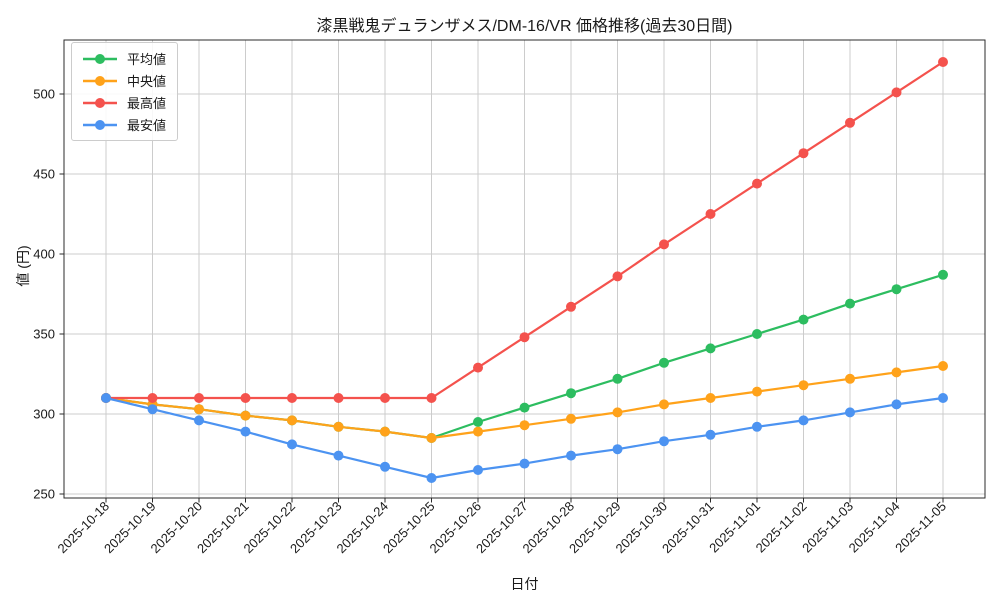 The width and height of the screenshot is (1000, 600). Describe the element at coordinates (23, 266) in the screenshot. I see `y-axis-label: 値 (円)` at that location.